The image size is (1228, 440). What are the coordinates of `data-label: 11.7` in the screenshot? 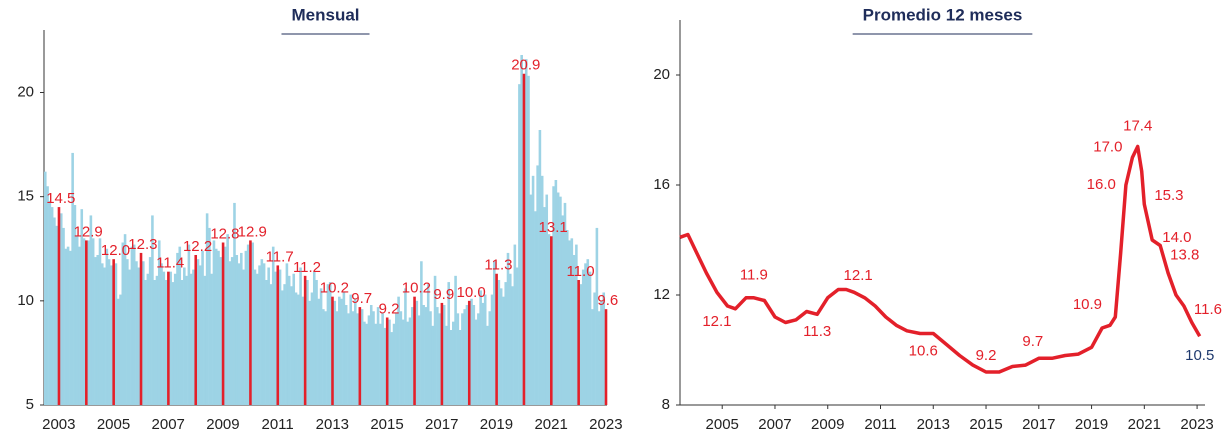 It's located at (280, 256).